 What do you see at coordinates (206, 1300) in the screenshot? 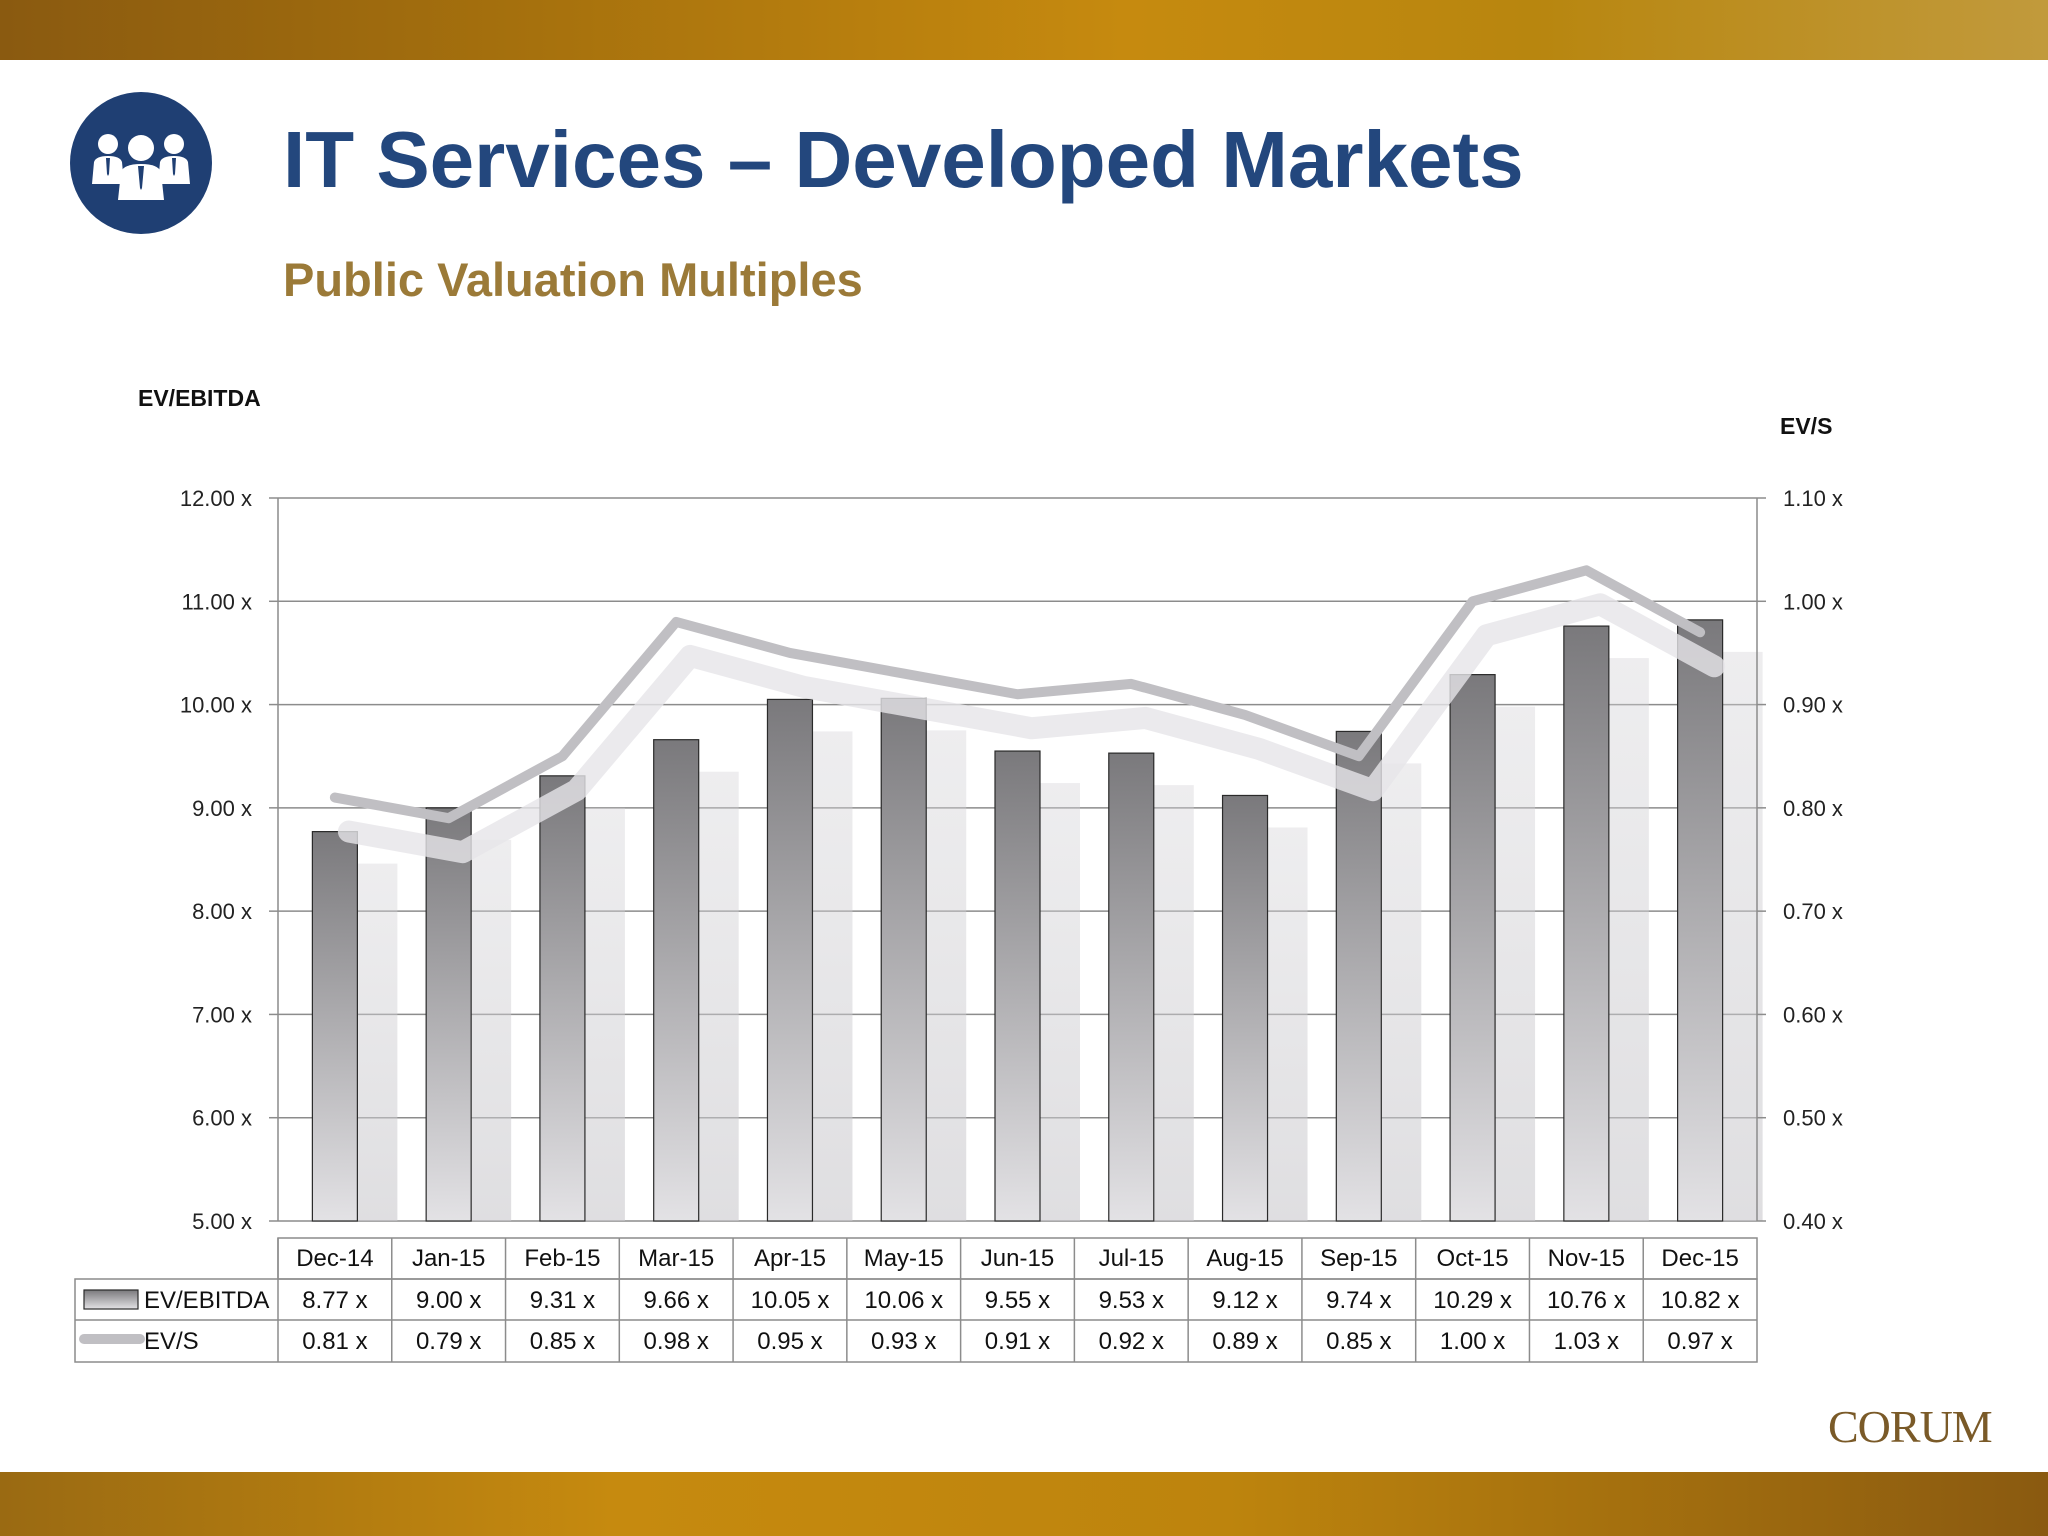
I see `legend-label-ev-ebitda: EV/EBITDA` at bounding box center [206, 1300].